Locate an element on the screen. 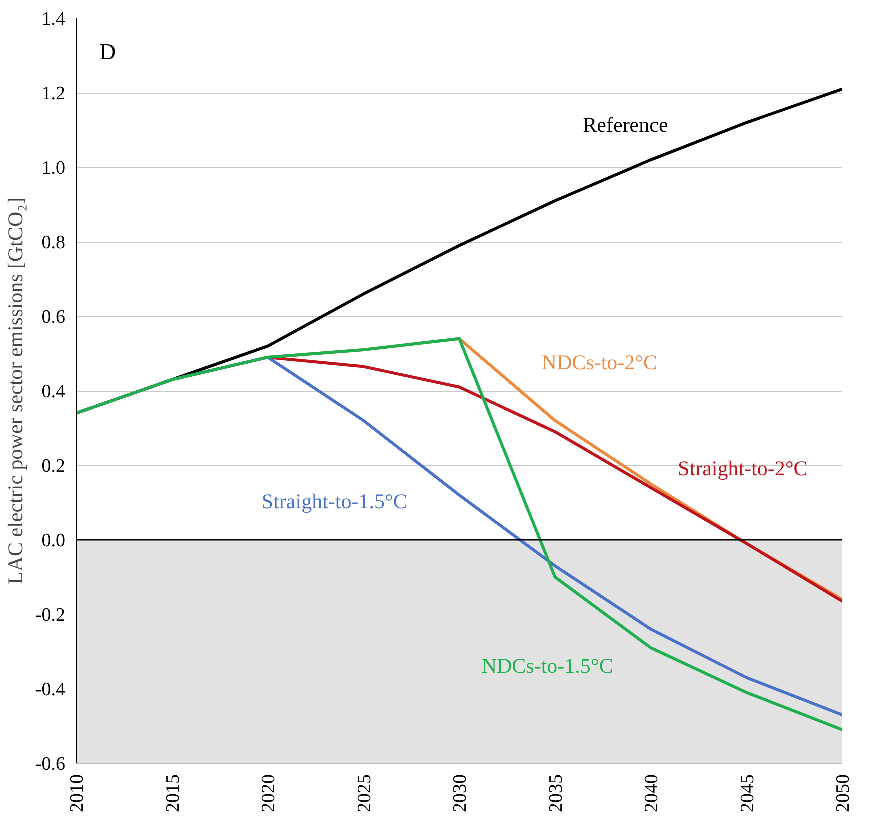 The height and width of the screenshot is (826, 872). y-tick-label: -0.2 is located at coordinates (50, 615).